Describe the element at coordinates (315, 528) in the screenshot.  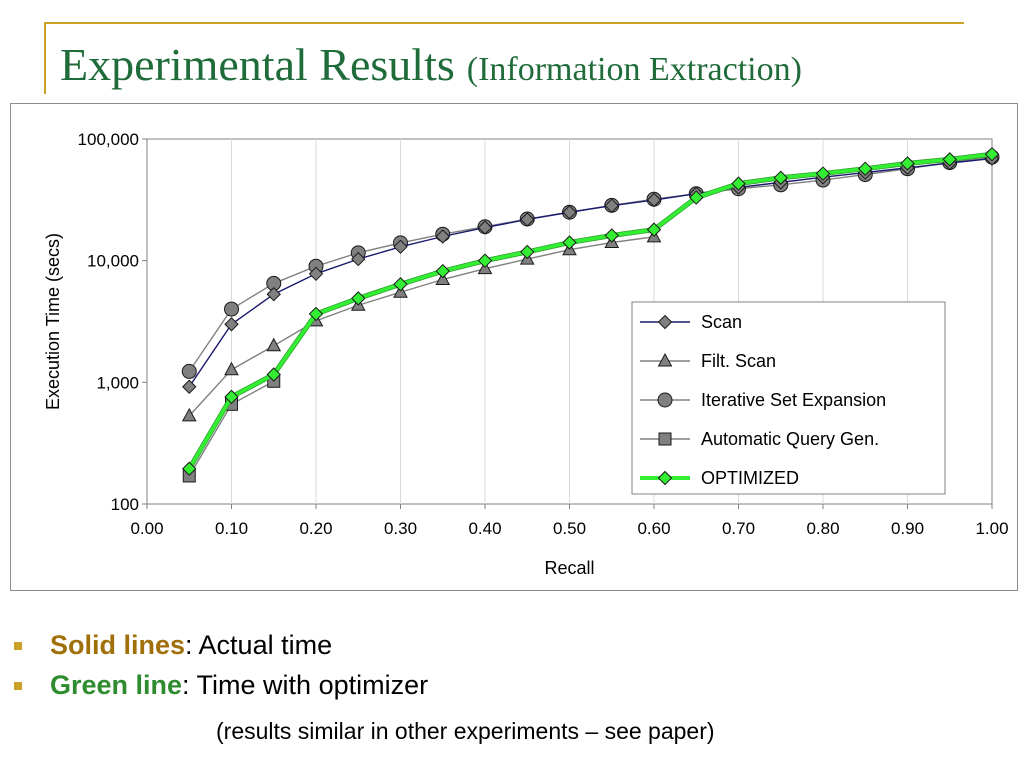
I see `x-tick-label: 0.20` at that location.